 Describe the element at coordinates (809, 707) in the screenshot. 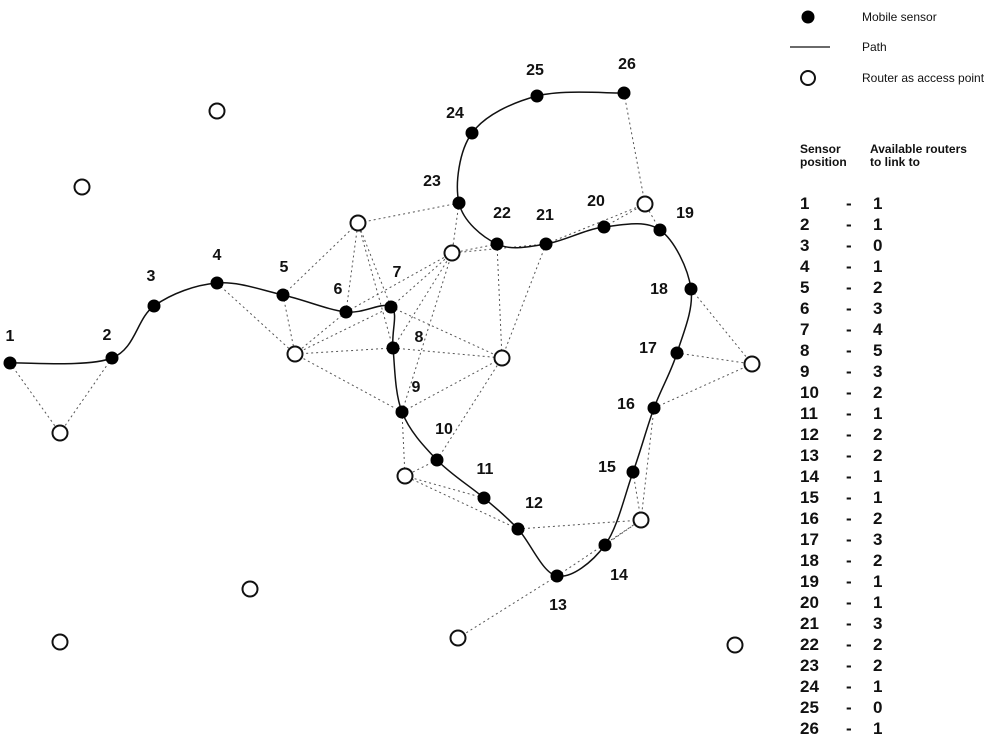

I see `sensor-position: 25` at that location.